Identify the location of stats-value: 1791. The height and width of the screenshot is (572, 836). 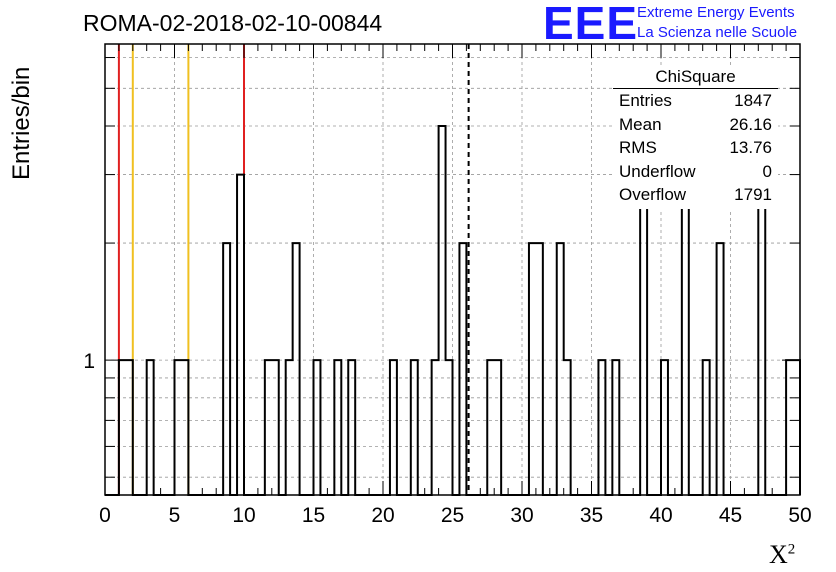
(753, 194).